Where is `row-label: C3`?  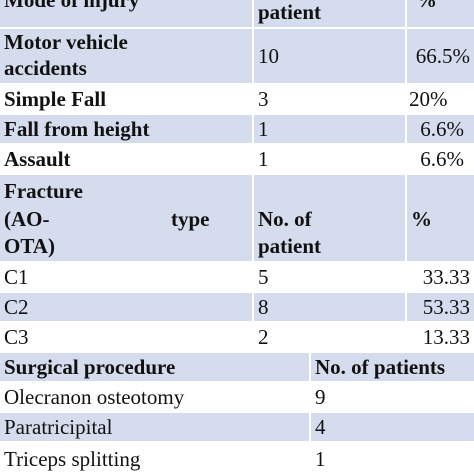
row-label: C3 is located at coordinates (16, 337).